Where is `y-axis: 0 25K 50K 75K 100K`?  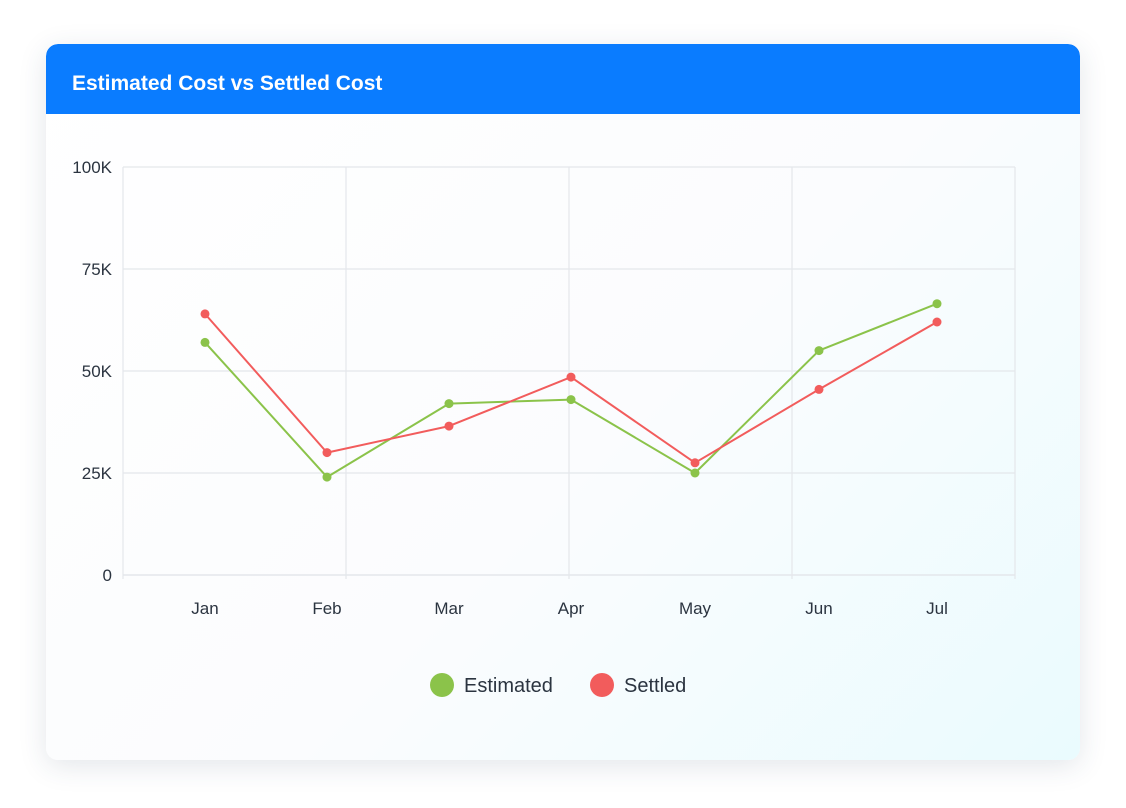
y-axis: 0 25K 50K 75K 100K is located at coordinates (92, 371).